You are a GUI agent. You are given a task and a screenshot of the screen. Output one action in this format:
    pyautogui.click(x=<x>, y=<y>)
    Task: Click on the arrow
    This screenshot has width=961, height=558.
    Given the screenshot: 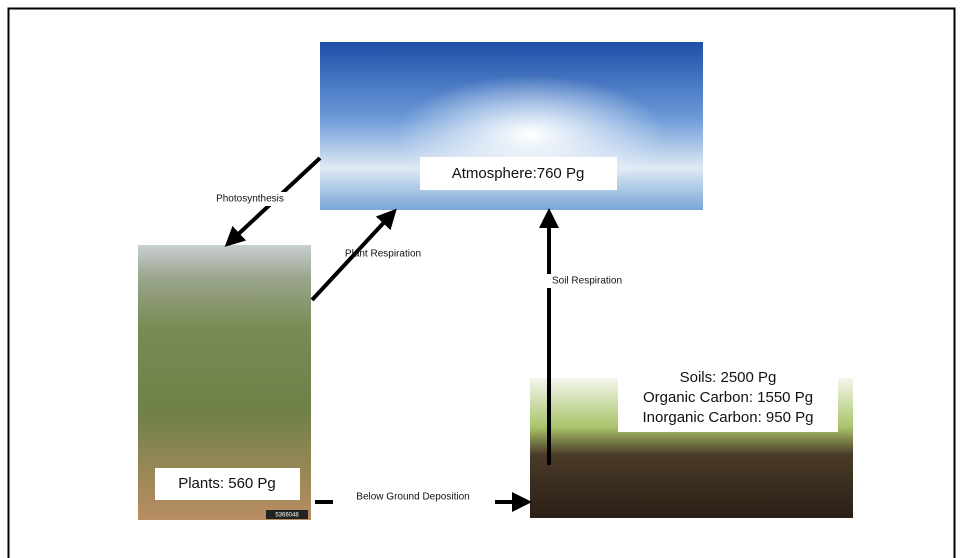 What is the action you would take?
    pyautogui.click(x=353, y=255)
    